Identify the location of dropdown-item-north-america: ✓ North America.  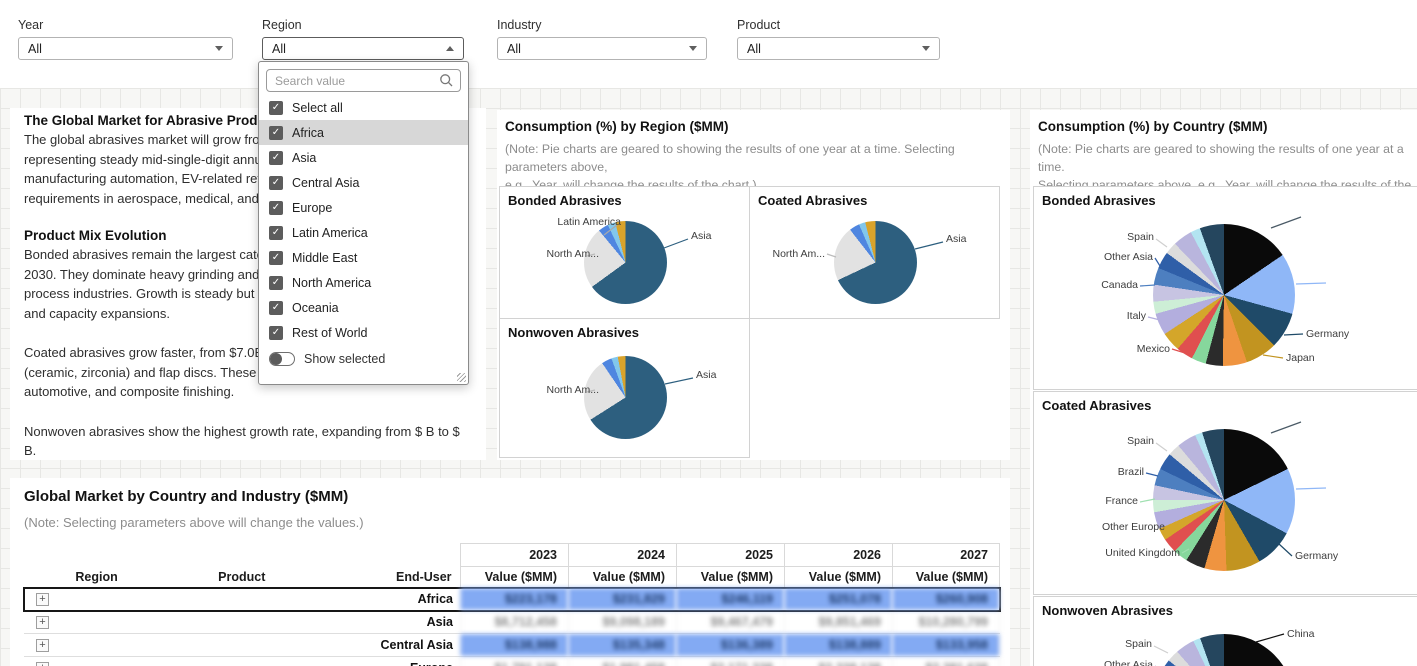
(363, 282).